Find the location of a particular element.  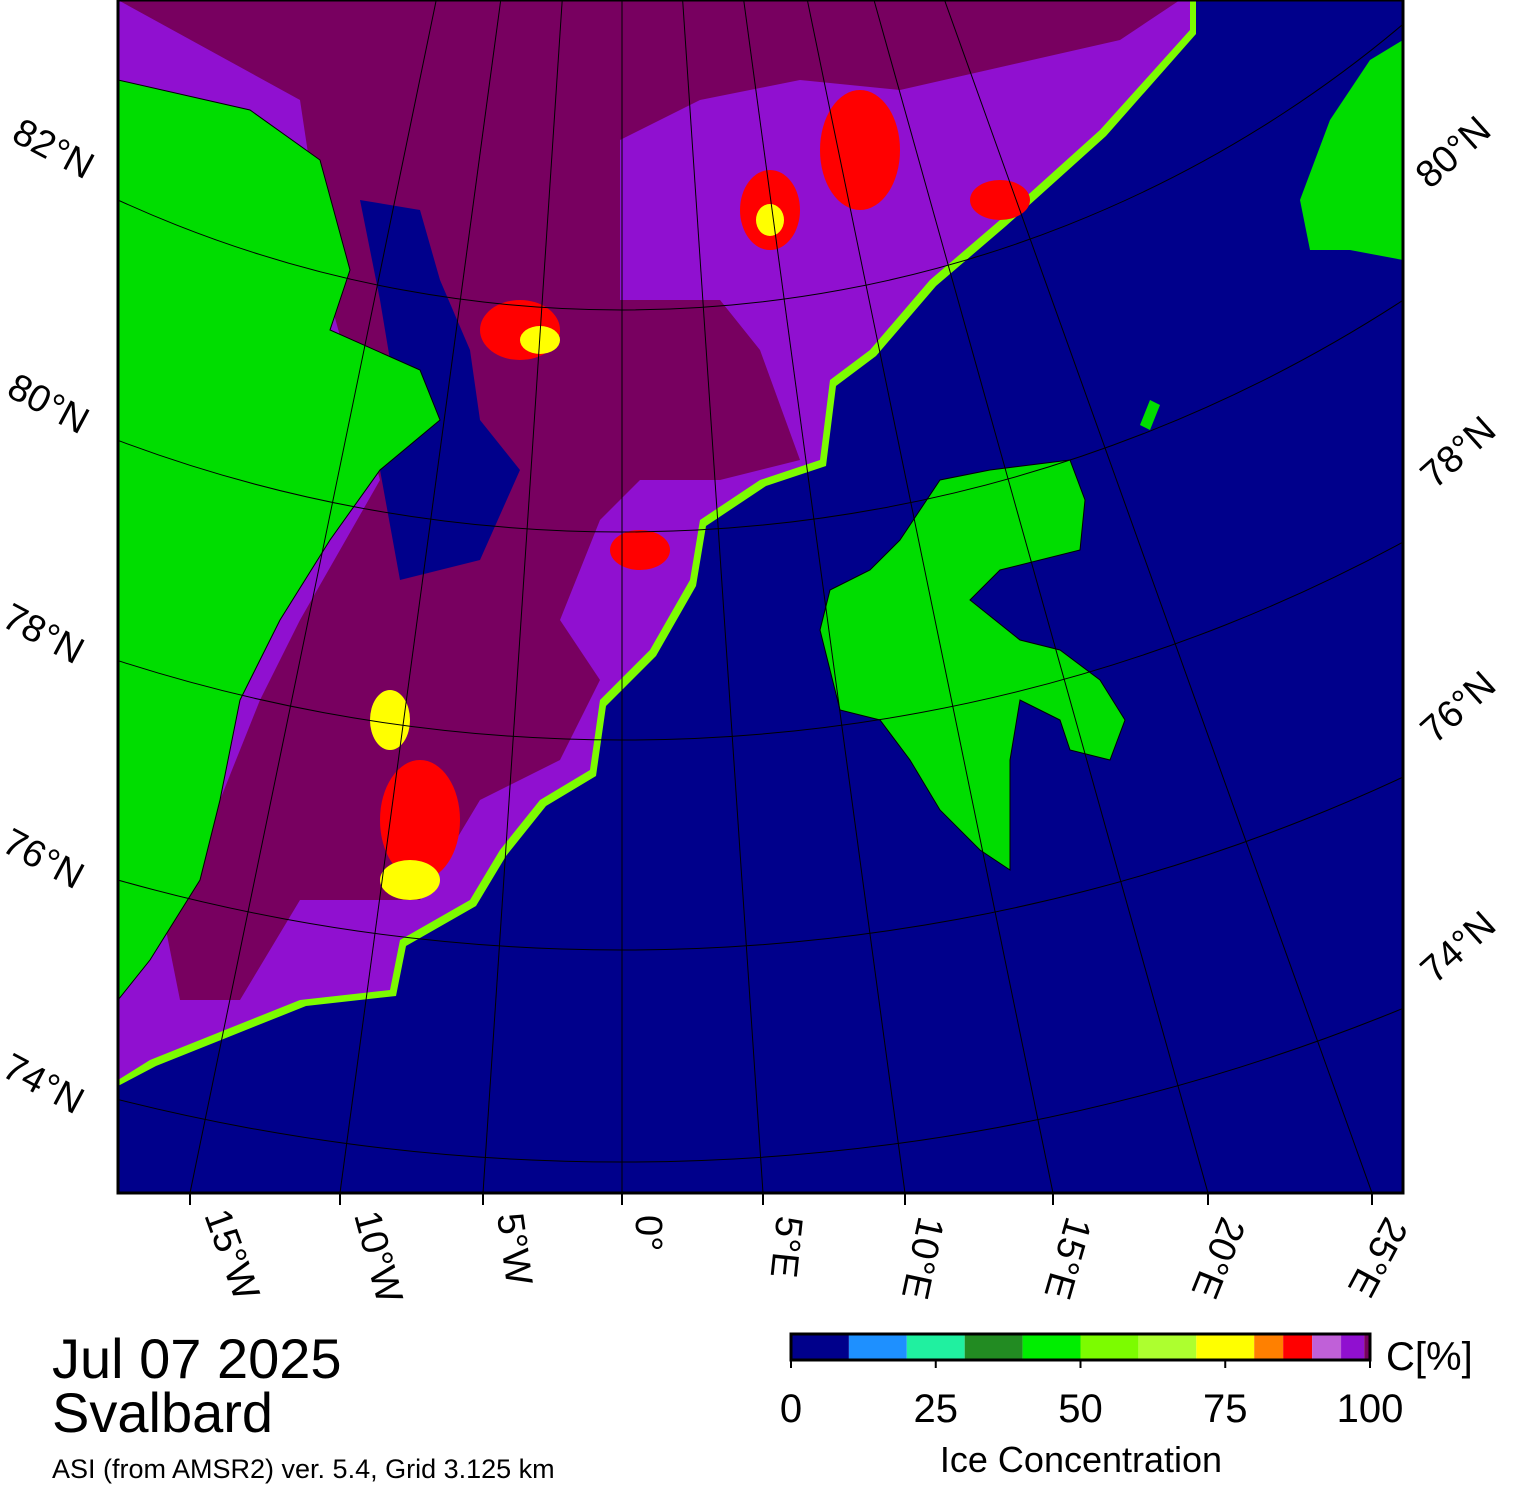

source: ASI (from AMSR2) ver. 5.4, Grid 3.125 km is located at coordinates (303, 1469).